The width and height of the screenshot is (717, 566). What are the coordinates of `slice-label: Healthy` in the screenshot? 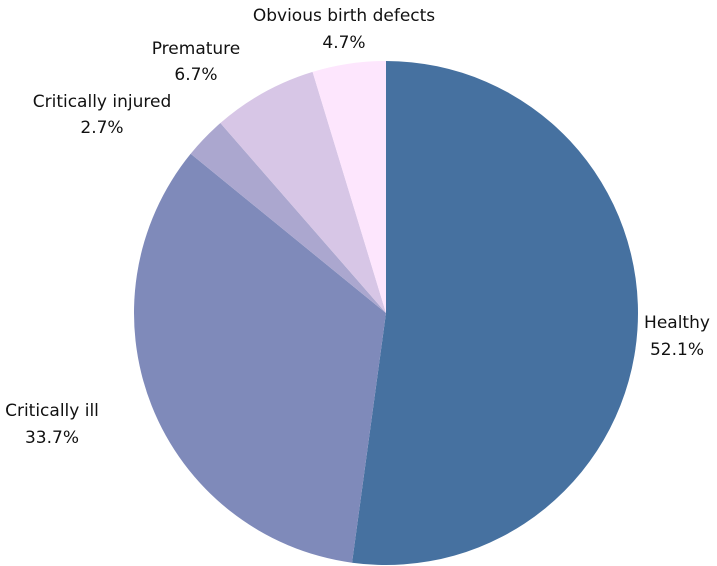 It's located at (677, 323).